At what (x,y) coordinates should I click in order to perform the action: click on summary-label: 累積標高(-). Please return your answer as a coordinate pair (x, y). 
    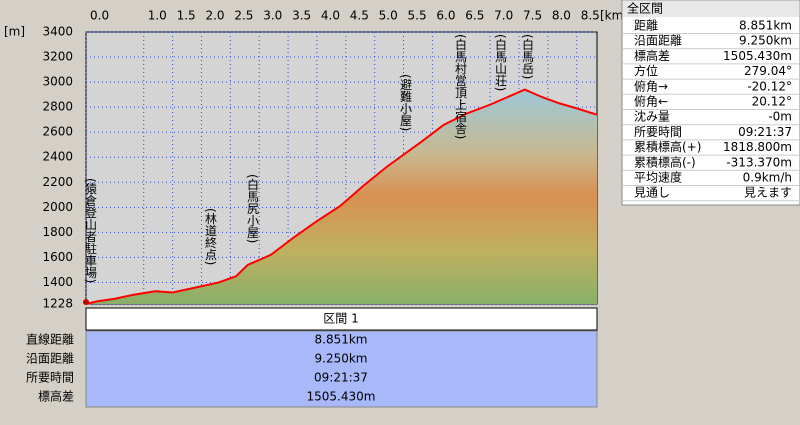
    Looking at the image, I should click on (665, 161).